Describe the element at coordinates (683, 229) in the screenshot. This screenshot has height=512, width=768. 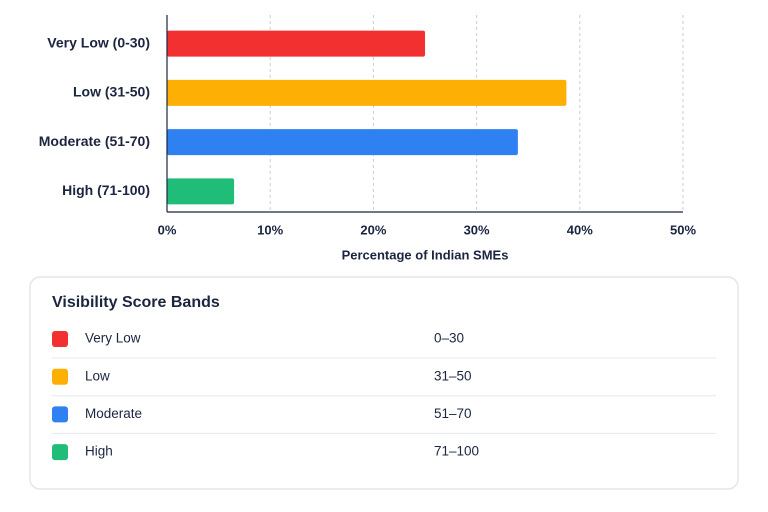
I see `x-tick-label: 50%` at that location.